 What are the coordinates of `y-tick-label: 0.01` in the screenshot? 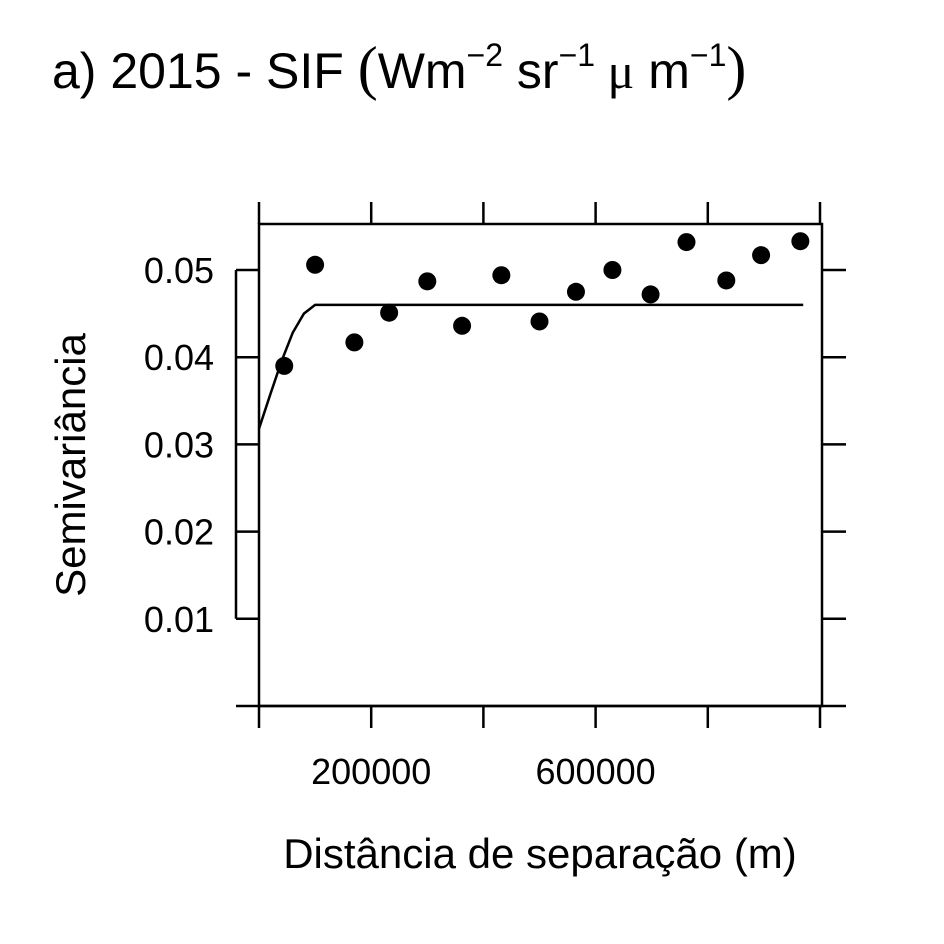 It's located at (179, 619).